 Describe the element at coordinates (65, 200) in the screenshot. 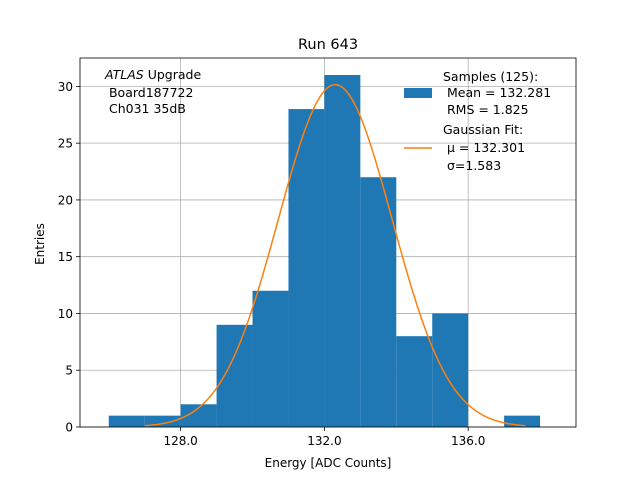

I see `y-tick-label: 20` at that location.